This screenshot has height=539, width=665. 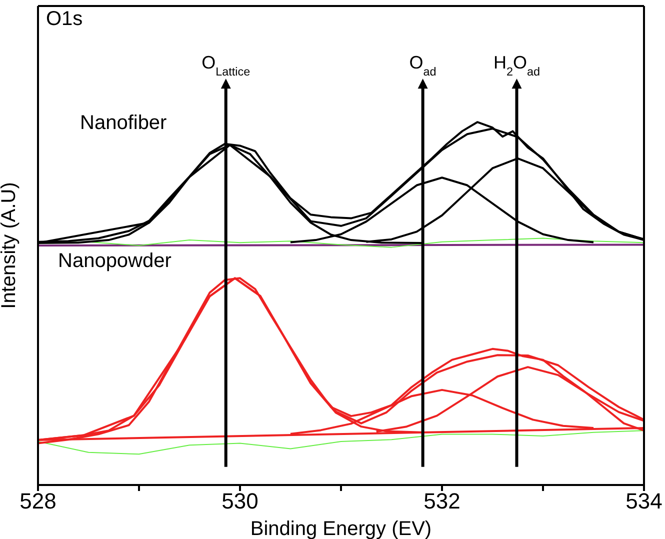 What do you see at coordinates (115, 261) in the screenshot?
I see `annotation: Nanopowder` at bounding box center [115, 261].